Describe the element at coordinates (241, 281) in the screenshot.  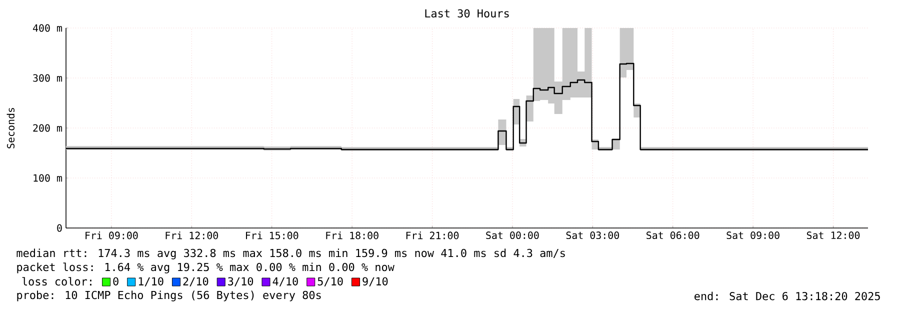
I see `legend-label: 3/10` at that location.